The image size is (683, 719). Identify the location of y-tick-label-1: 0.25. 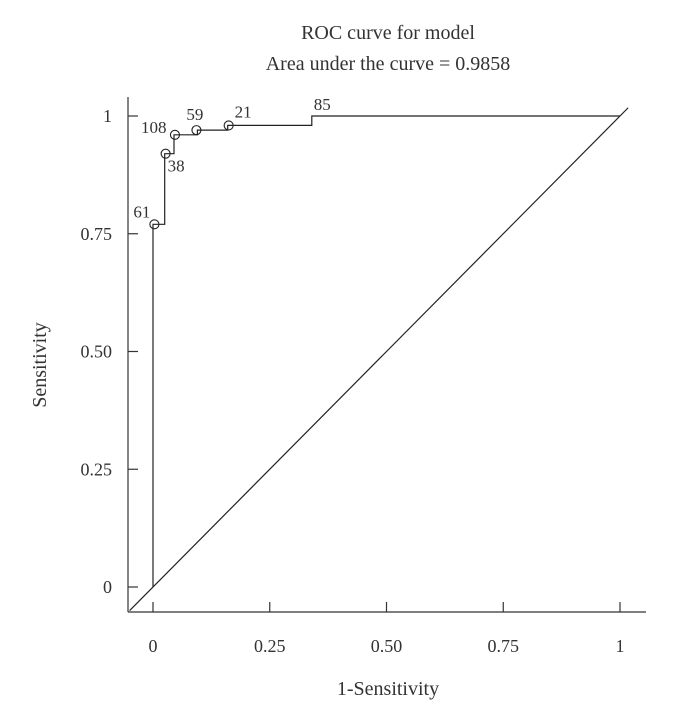
(97, 469).